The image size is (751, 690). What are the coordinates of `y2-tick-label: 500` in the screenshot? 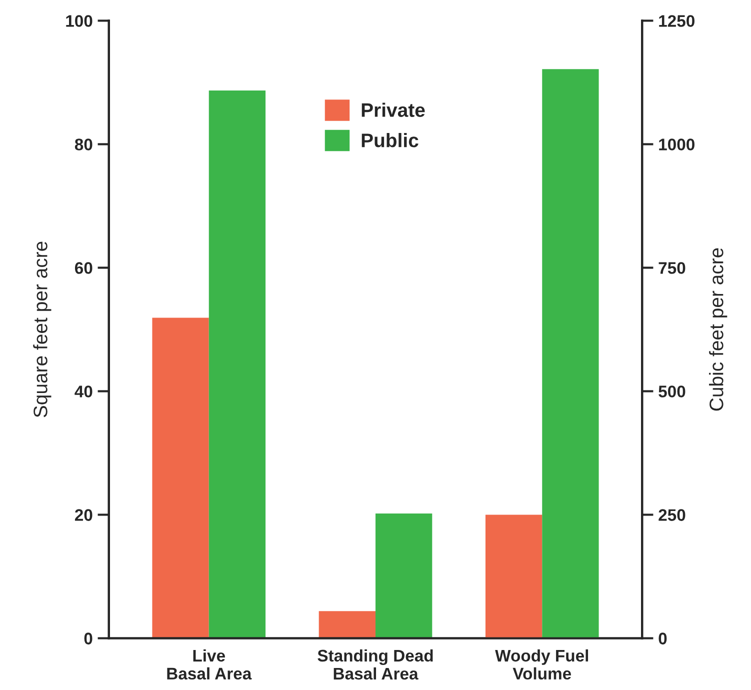 It's located at (672, 392).